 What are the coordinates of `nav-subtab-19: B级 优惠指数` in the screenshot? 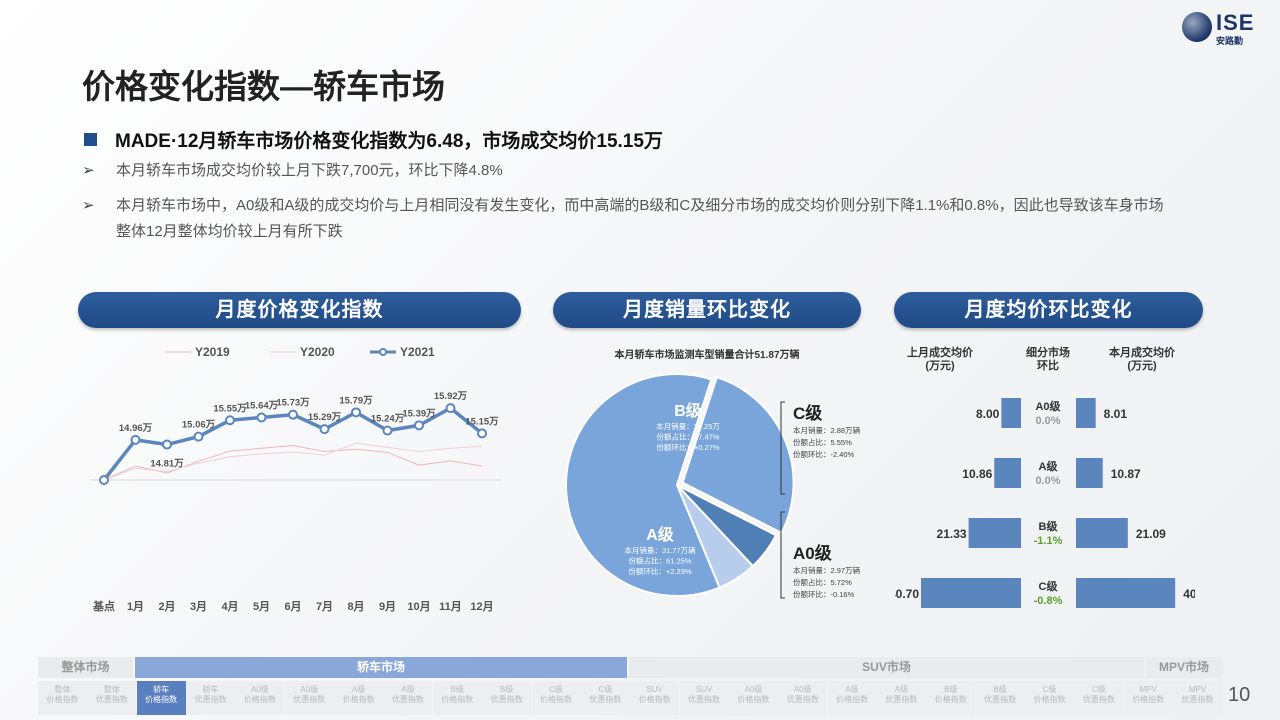 It's located at (1000, 698).